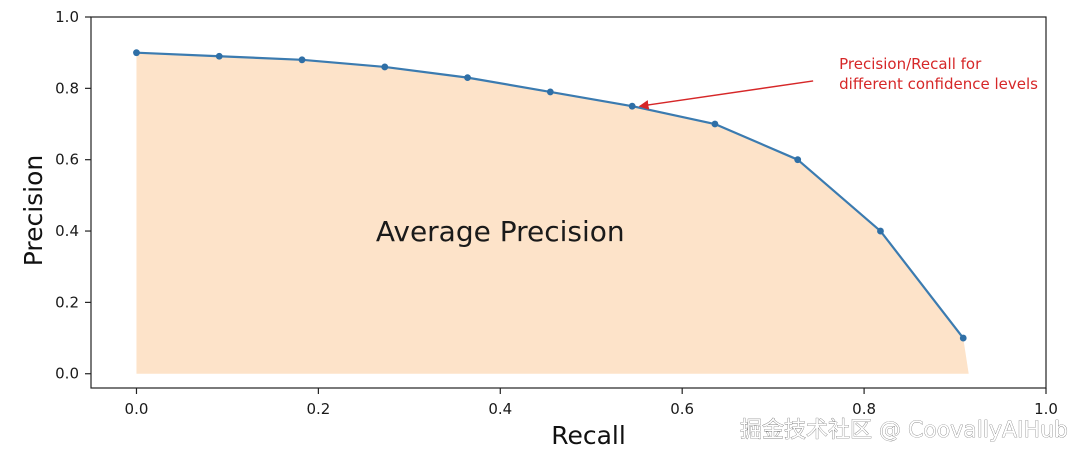 The width and height of the screenshot is (1080, 457). Describe the element at coordinates (682, 409) in the screenshot. I see `x-tick-label: 0.6` at that location.